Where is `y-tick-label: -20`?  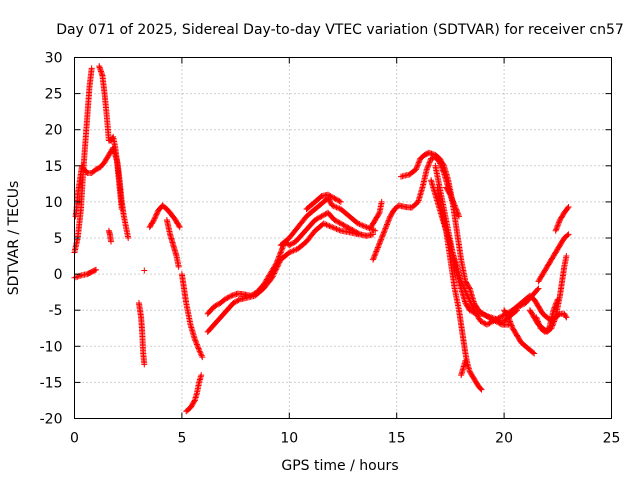 y-tick-label: -20 is located at coordinates (51, 420).